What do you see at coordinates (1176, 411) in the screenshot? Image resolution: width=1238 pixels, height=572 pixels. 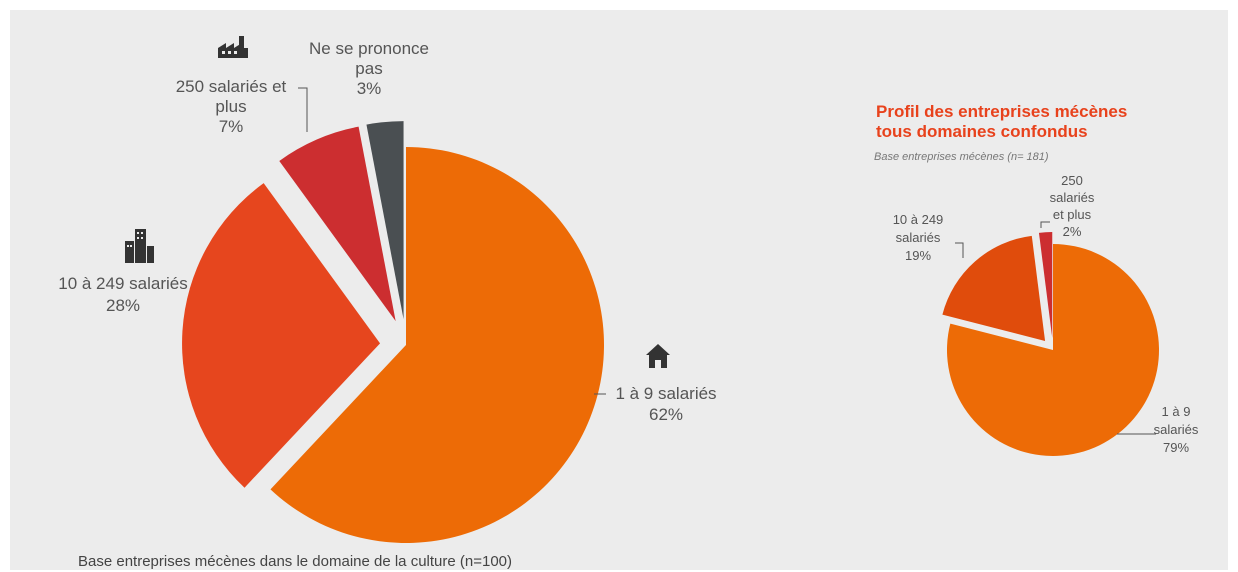 I see `svg-text: 1 à 9` at bounding box center [1176, 411].